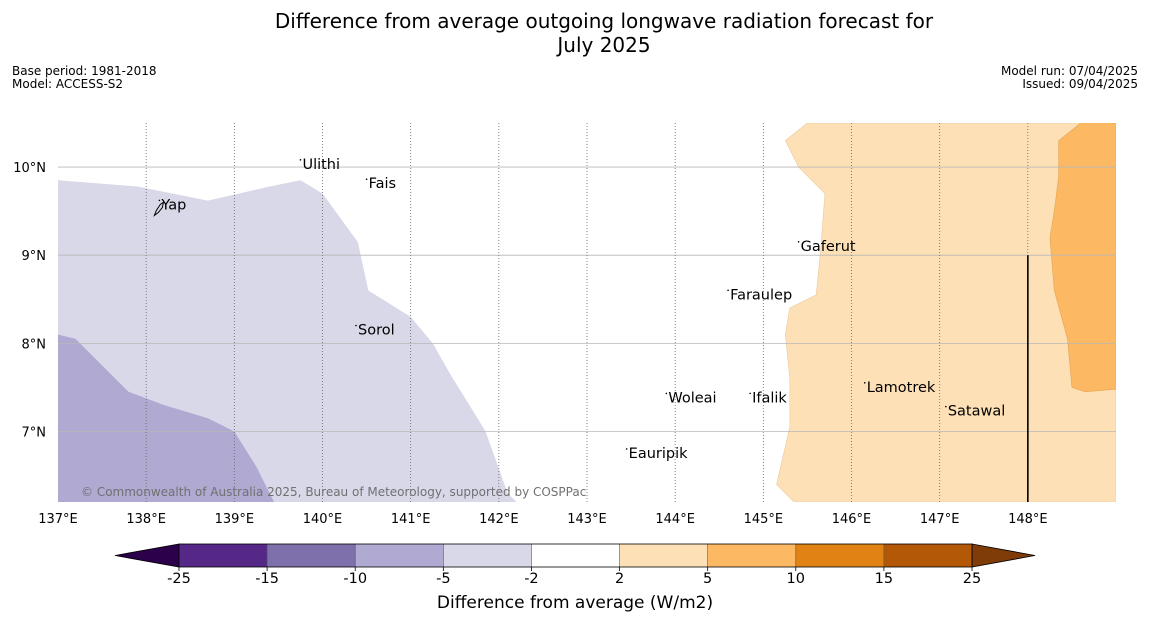 Image resolution: width=1150 pixels, height=644 pixels. I want to click on base-period: Base period: 1981-2018, so click(84, 71).